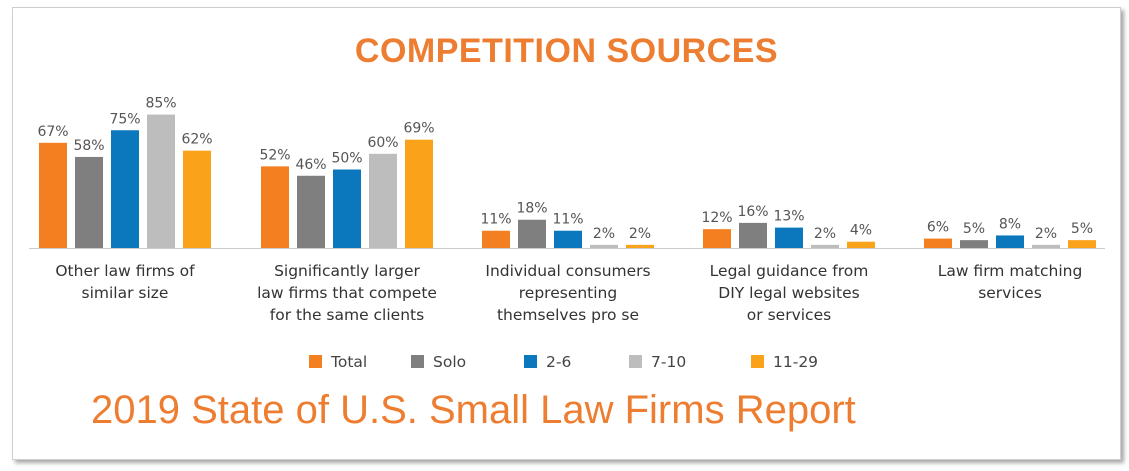 This screenshot has height=471, width=1129. What do you see at coordinates (125, 271) in the screenshot?
I see `category-label: Other law firms of` at bounding box center [125, 271].